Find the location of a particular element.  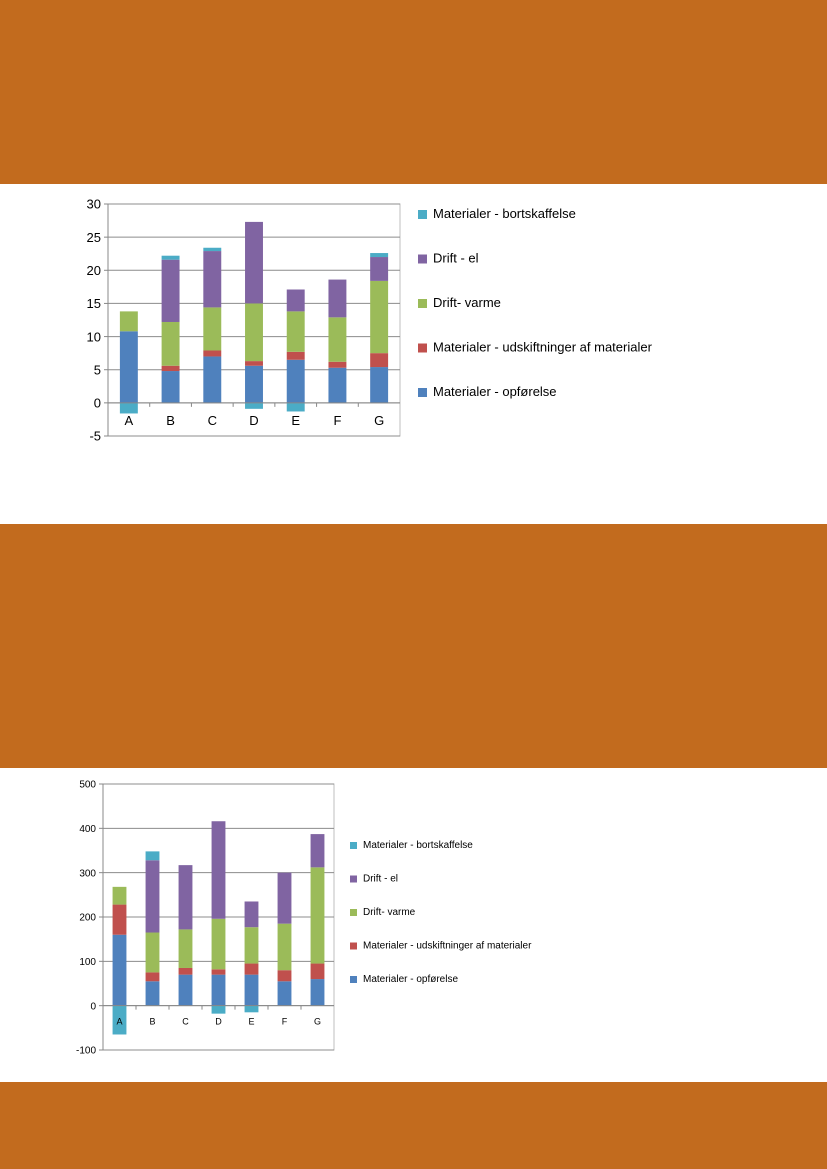

y-tick-label: 20 is located at coordinates (94, 270).